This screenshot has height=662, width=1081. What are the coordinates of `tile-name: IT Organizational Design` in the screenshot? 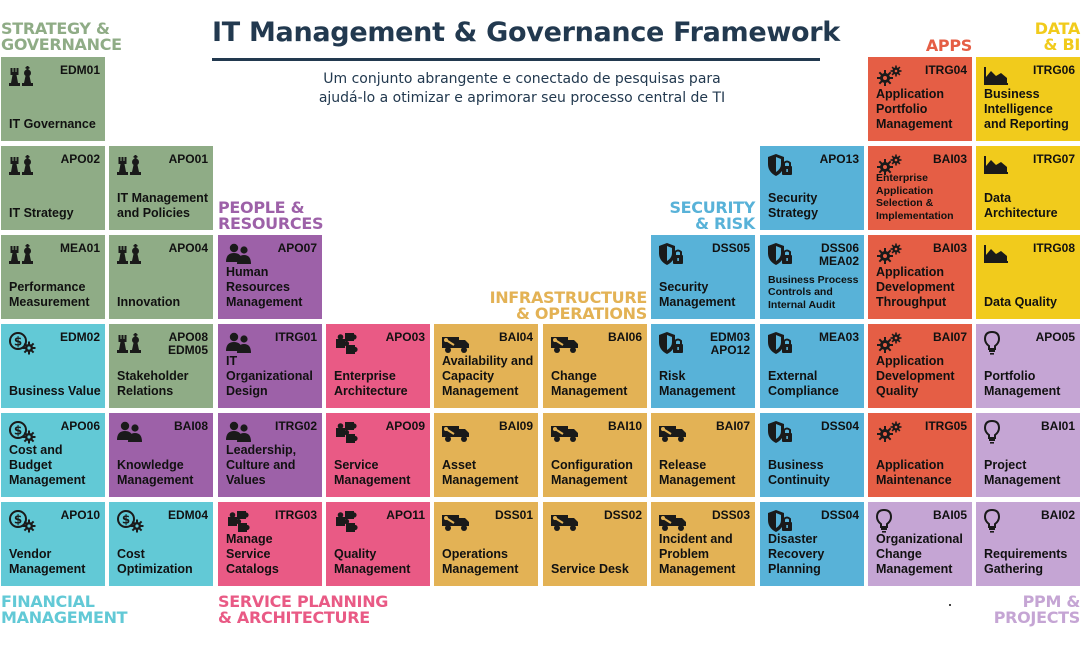 It's located at (269, 376).